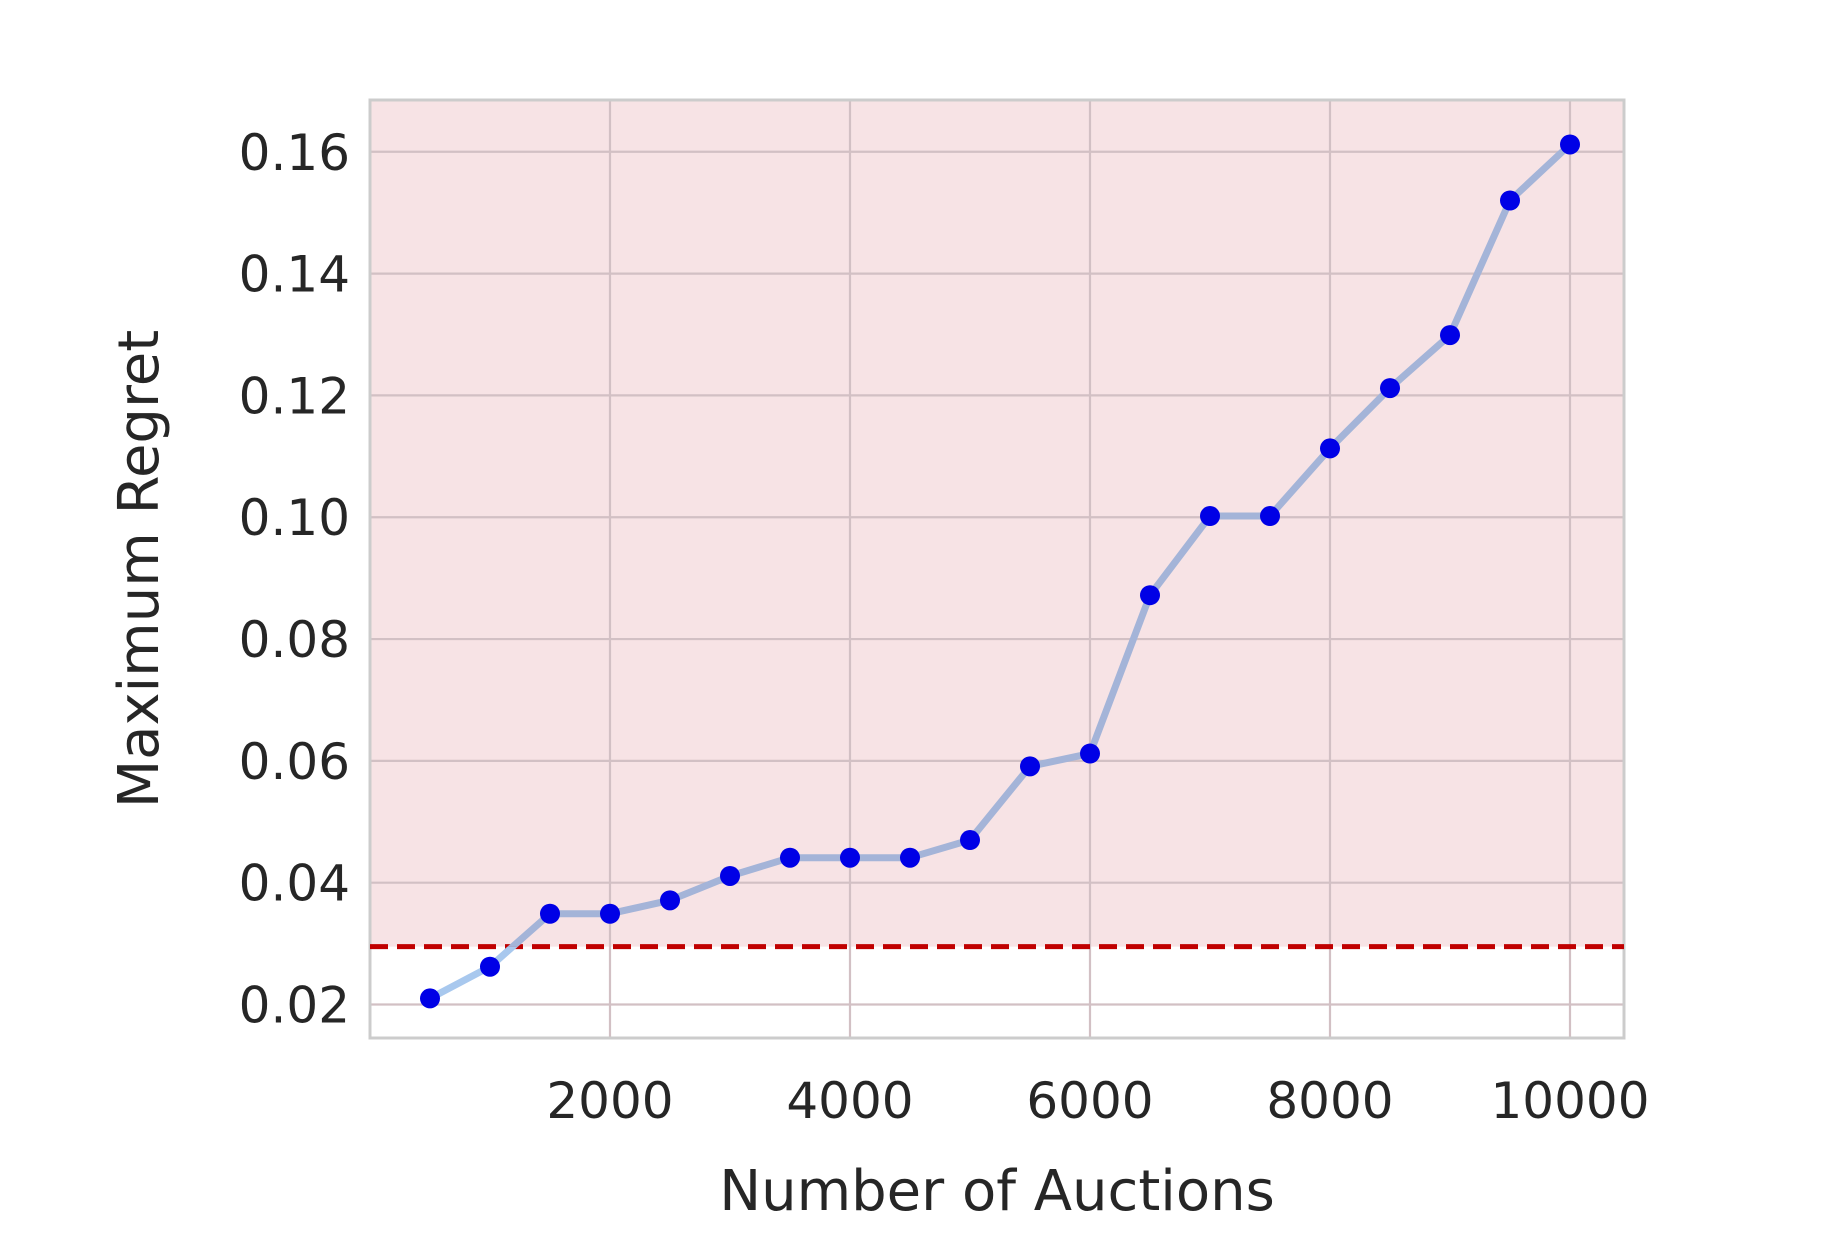 The image size is (1828, 1254). I want to click on y-tick-label: 0.16, so click(294, 153).